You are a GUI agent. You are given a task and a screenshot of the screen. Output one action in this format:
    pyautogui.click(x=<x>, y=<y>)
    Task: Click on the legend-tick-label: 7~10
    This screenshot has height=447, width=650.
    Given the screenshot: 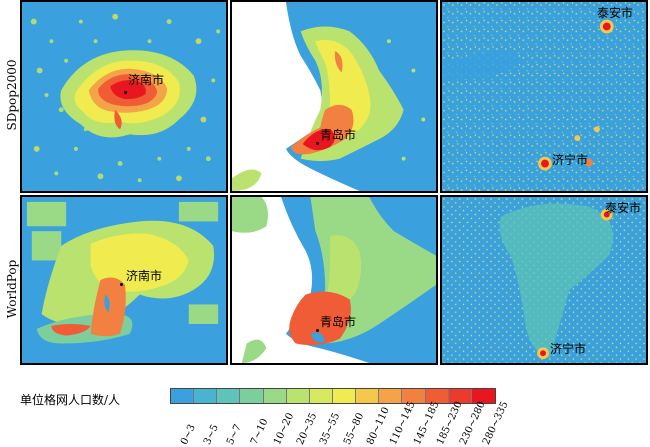 What is the action you would take?
    pyautogui.click(x=259, y=432)
    